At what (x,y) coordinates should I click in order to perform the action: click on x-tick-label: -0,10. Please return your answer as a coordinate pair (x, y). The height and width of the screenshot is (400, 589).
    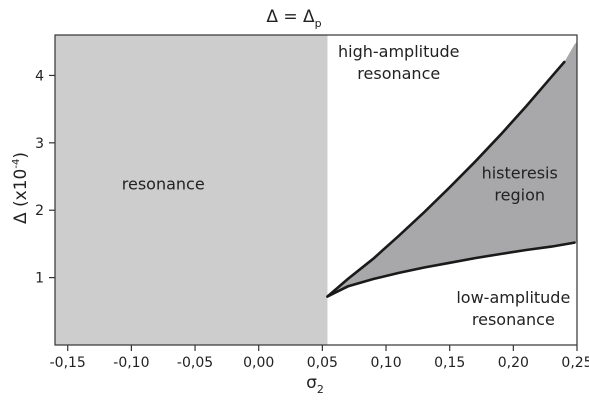
    Looking at the image, I should click on (131, 363).